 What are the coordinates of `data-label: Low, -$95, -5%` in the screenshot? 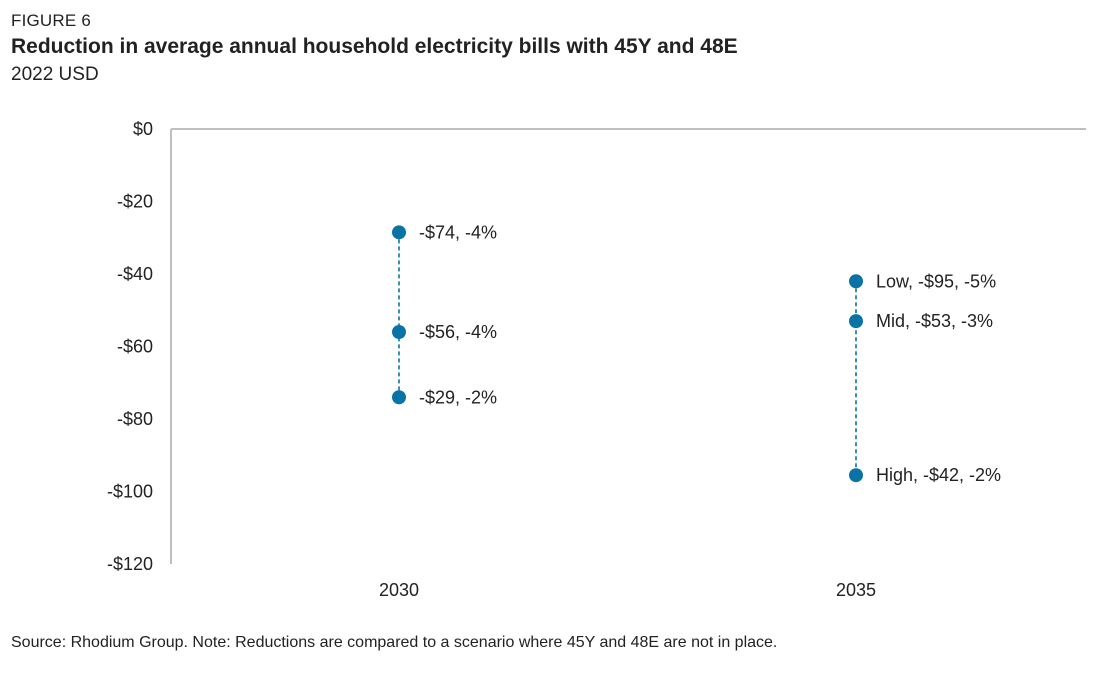 It's located at (936, 281).